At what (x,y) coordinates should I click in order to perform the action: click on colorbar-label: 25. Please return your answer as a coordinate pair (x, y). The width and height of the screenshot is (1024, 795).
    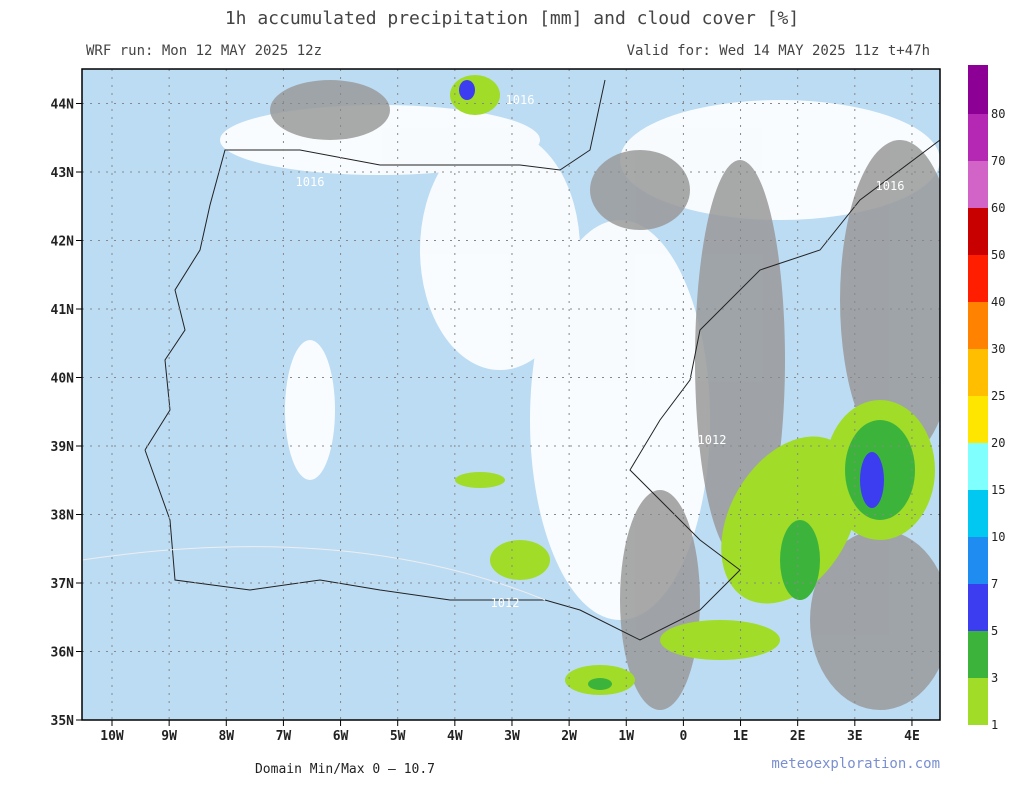
    Looking at the image, I should click on (998, 396).